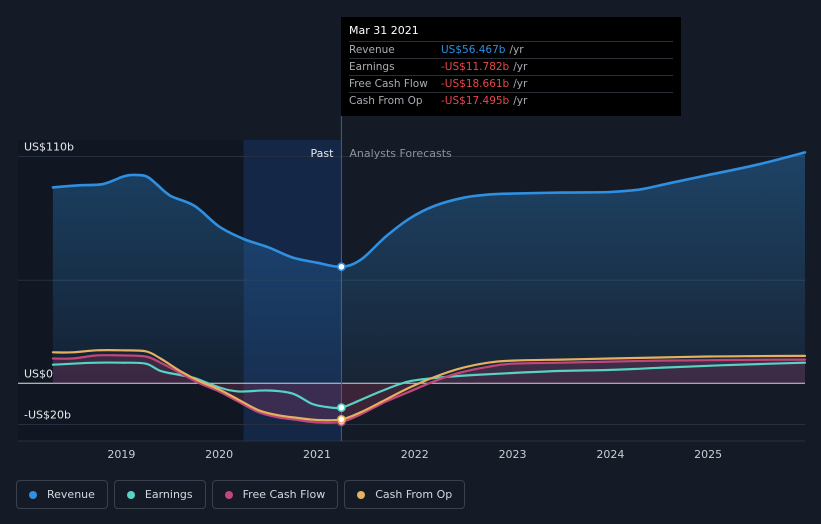  What do you see at coordinates (284, 494) in the screenshot?
I see `legend-label: Free Cash Flow` at bounding box center [284, 494].